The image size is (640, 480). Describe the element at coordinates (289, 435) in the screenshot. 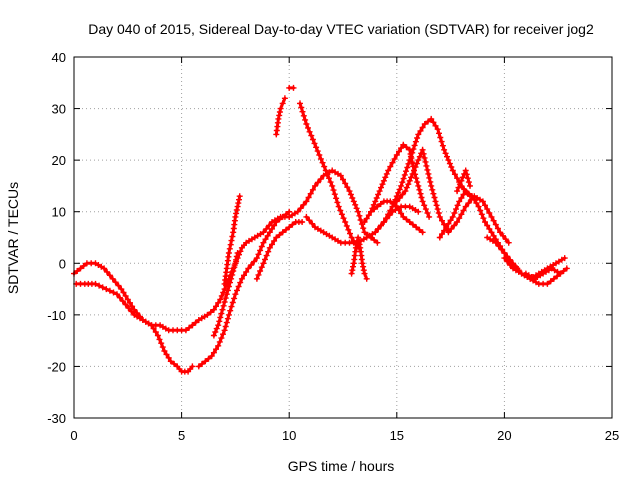

I see `x-tick-label: 10` at that location.